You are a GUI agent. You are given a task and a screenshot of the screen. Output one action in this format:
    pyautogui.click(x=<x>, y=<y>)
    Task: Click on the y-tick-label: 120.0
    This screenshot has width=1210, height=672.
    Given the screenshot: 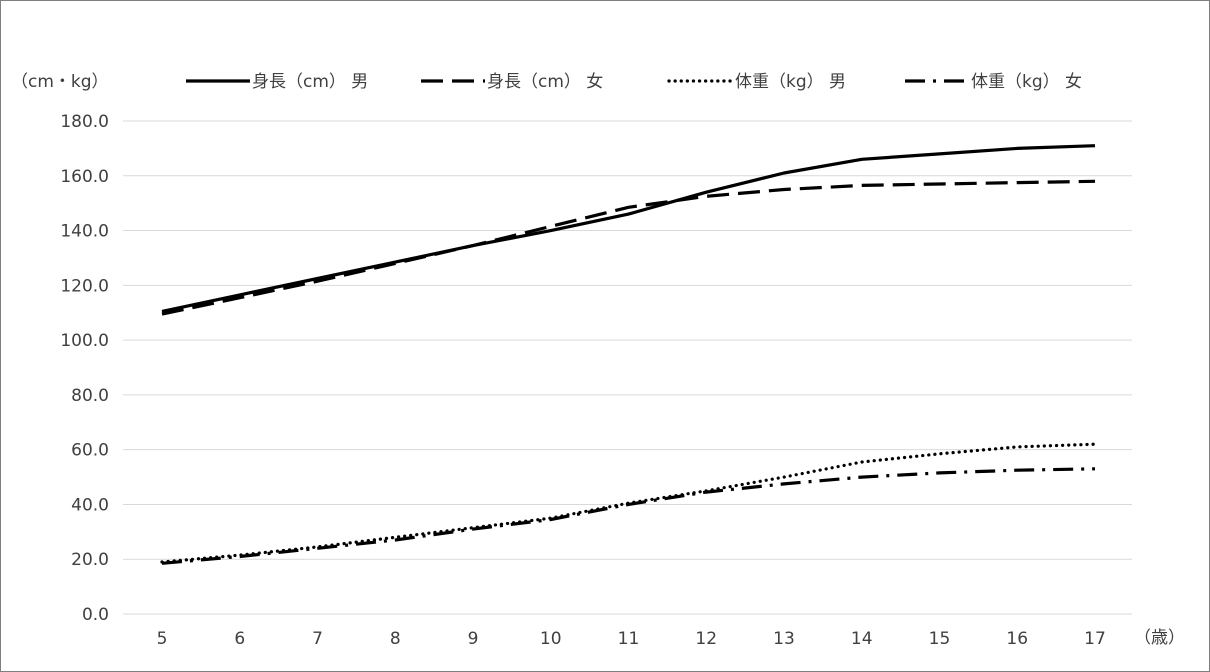 What is the action you would take?
    pyautogui.click(x=84, y=286)
    